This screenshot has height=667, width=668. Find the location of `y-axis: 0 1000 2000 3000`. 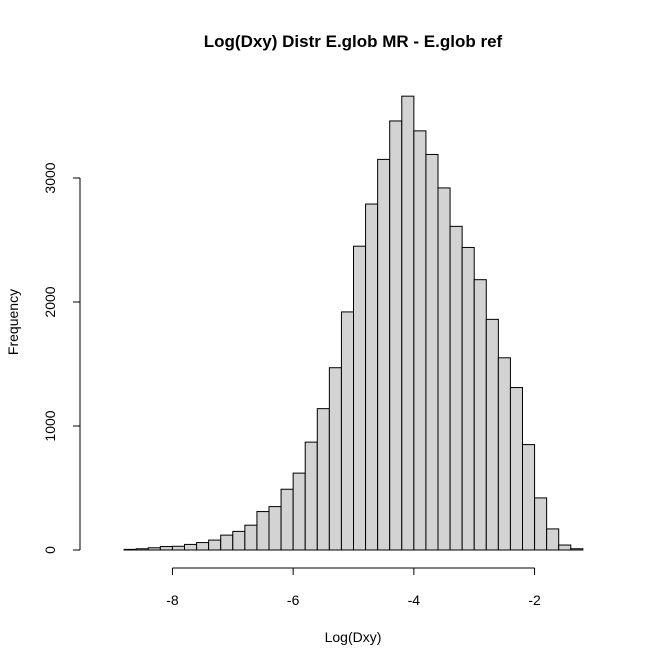

y-axis: 0 1000 2000 3000 is located at coordinates (61, 358).